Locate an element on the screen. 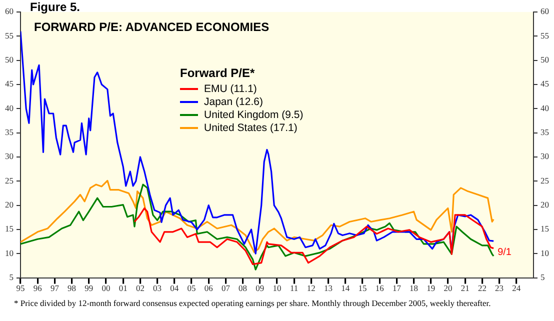 The image size is (554, 321). x-tick-label: 02 is located at coordinates (140, 288).